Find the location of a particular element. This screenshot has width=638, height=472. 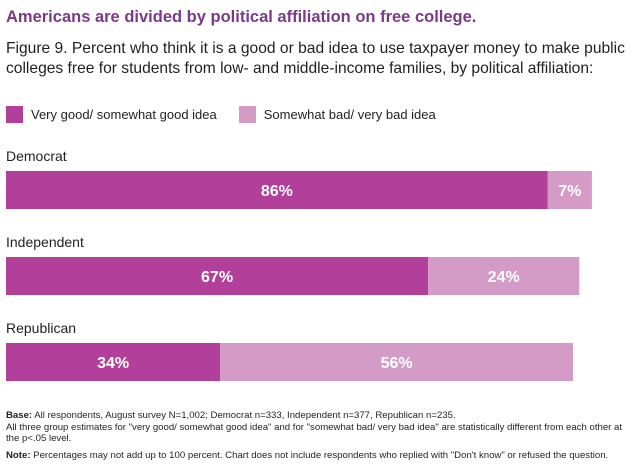

base-note-label: Base: is located at coordinates (19, 415).